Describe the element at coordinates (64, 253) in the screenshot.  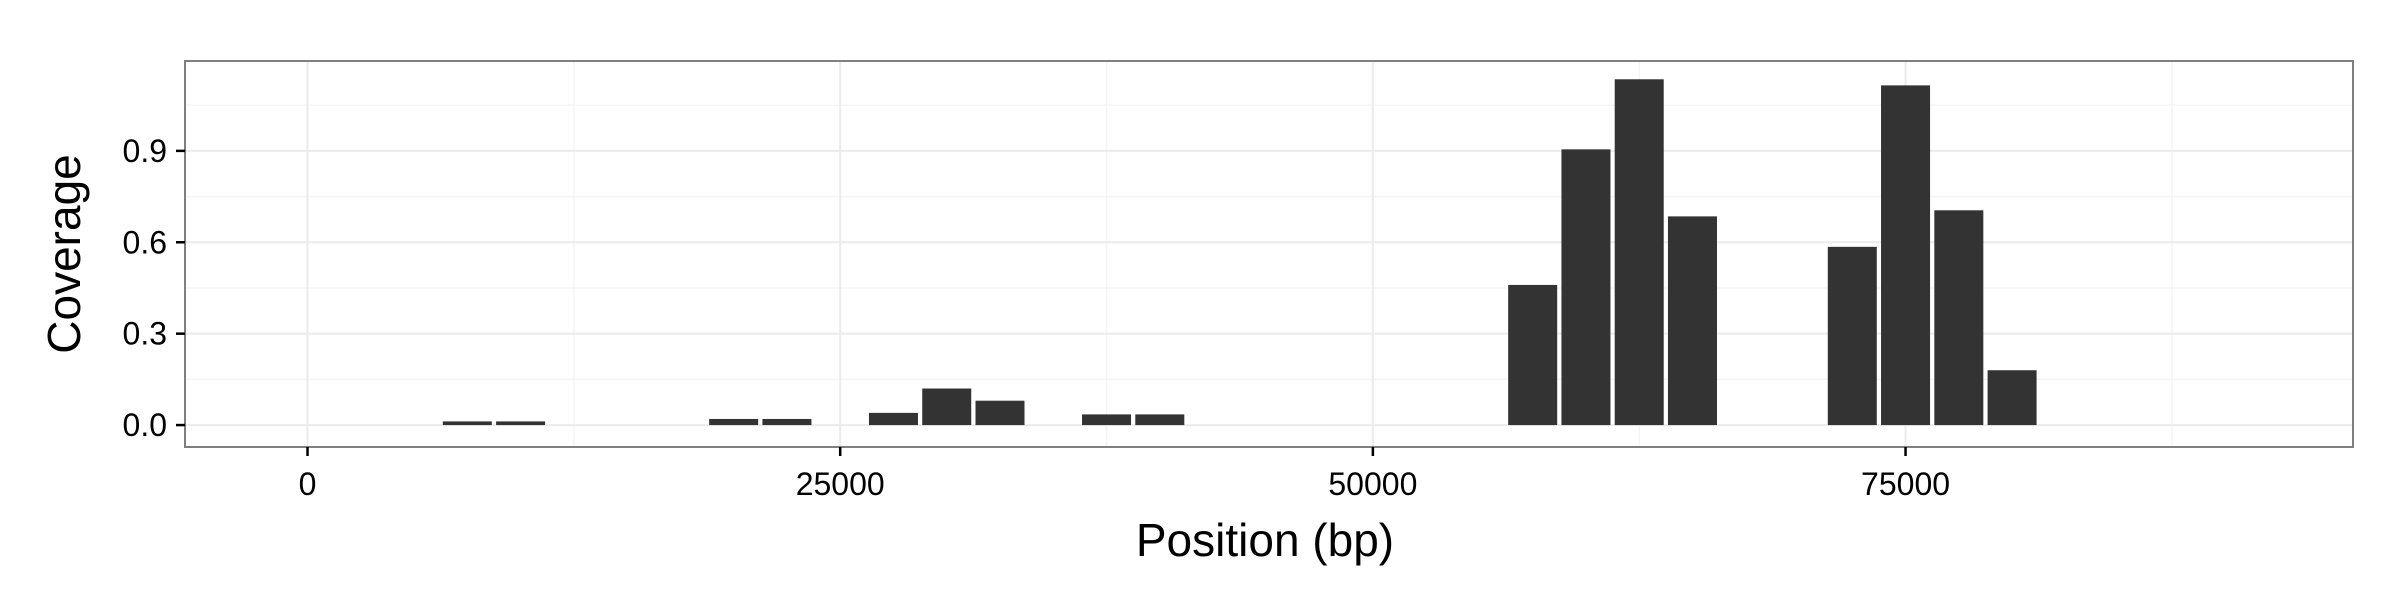
I see `y-axis-title: Coverage` at that location.